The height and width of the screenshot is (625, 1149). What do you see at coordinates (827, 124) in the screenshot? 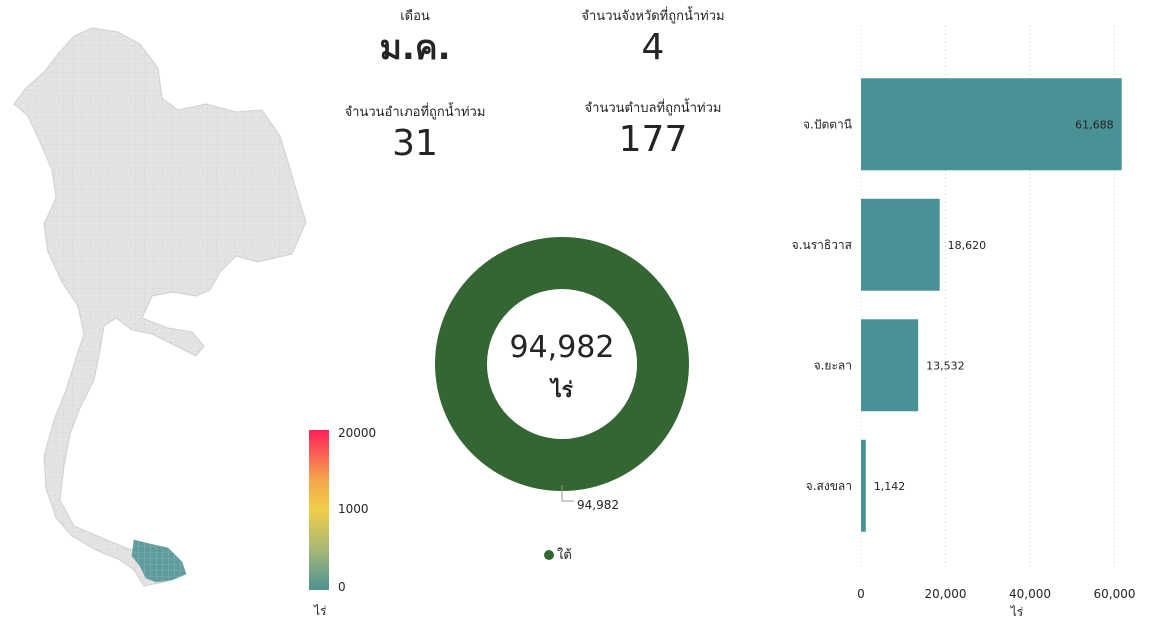
I see `category-label-0: จ.ปัตตานี` at bounding box center [827, 124].